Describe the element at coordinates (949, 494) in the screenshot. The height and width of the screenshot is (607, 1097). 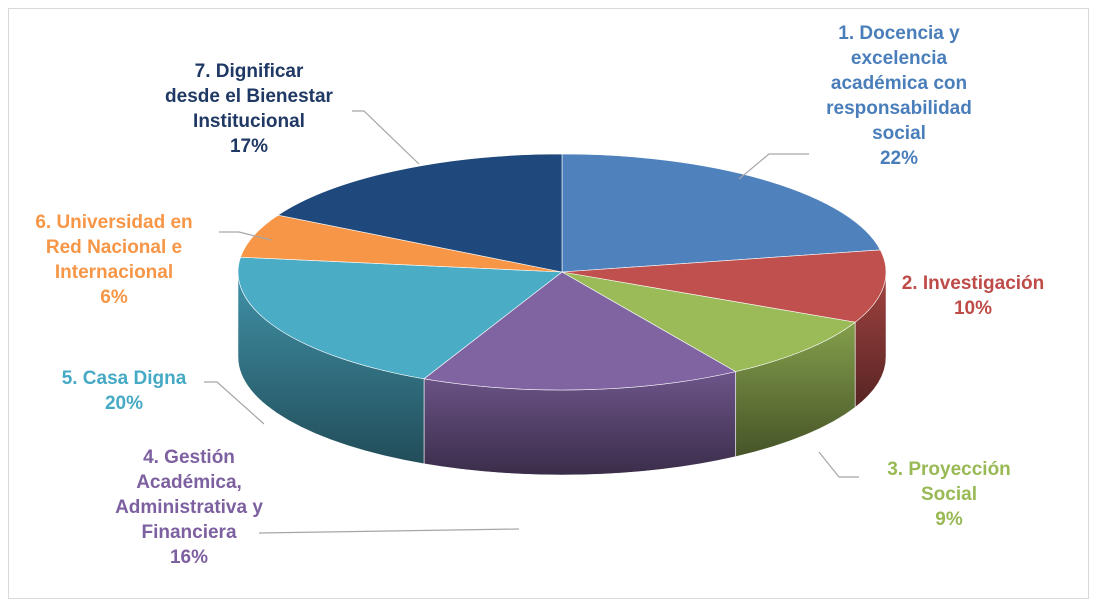
I see `slice-label-3: 3. Proyección Social 9%` at that location.